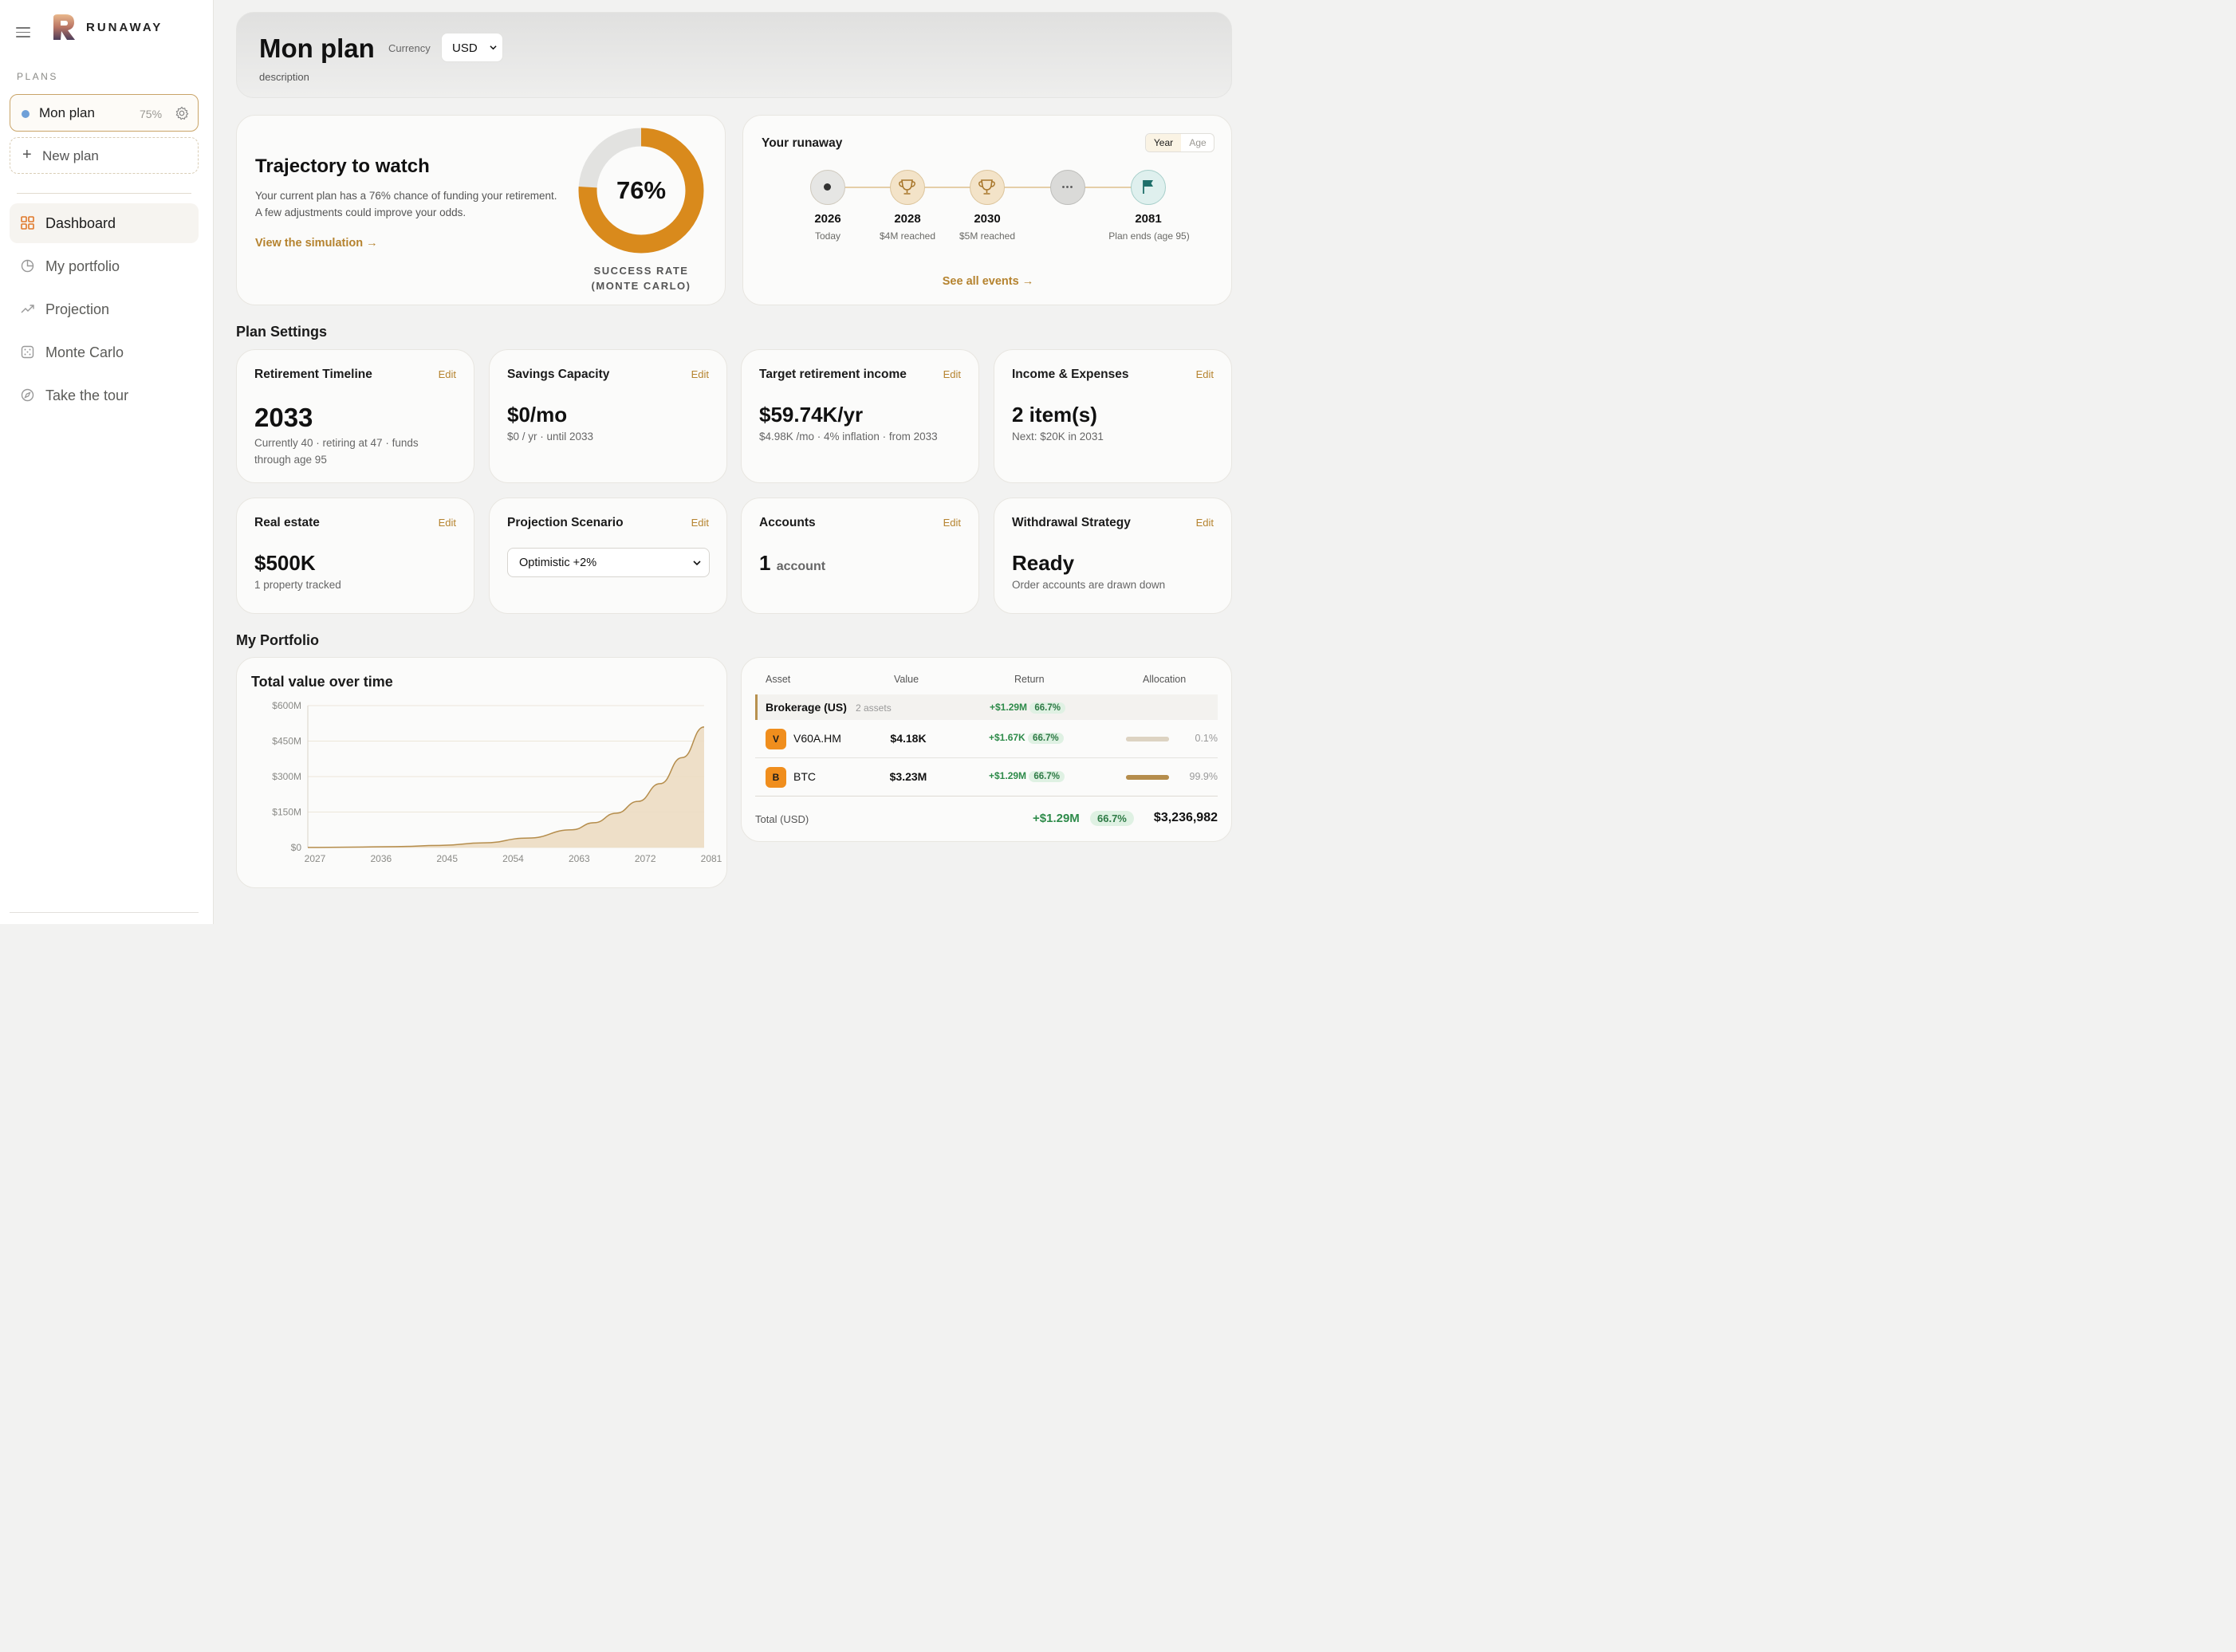 This screenshot has height=1652, width=2236. I want to click on sidebar-bottom-divider, so click(105, 912).